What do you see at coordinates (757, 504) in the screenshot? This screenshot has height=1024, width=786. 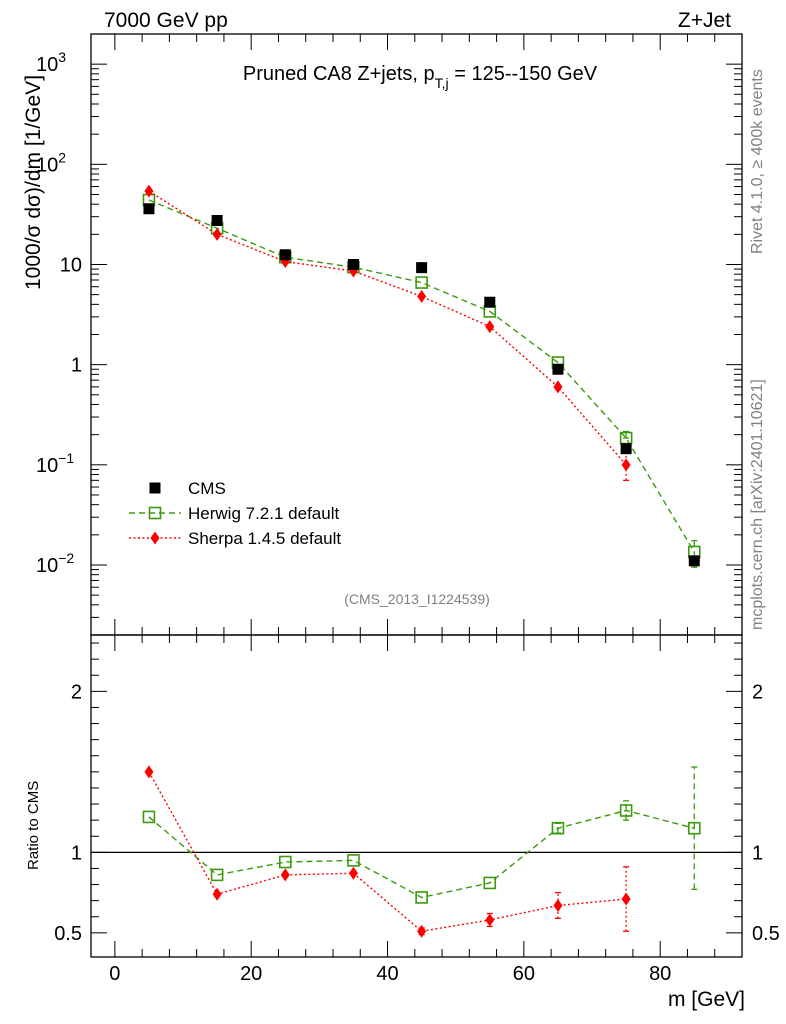 I see `mcplots-label: mcplots.cern.ch [arXiv:2401.10621]` at bounding box center [757, 504].